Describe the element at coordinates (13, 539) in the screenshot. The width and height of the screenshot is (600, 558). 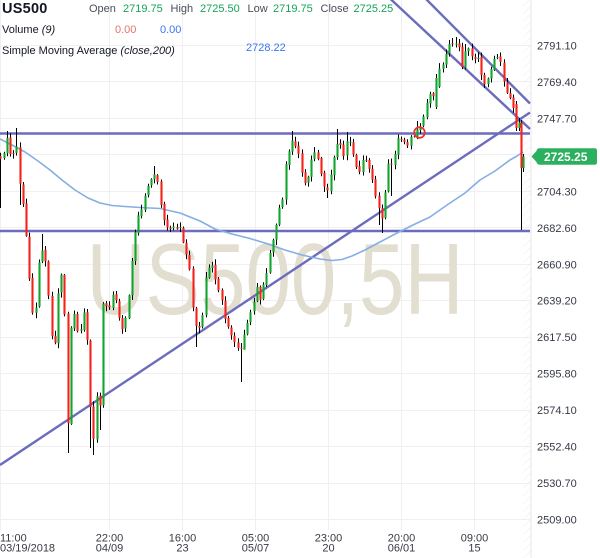
I see `svg-text: 11:00` at that location.